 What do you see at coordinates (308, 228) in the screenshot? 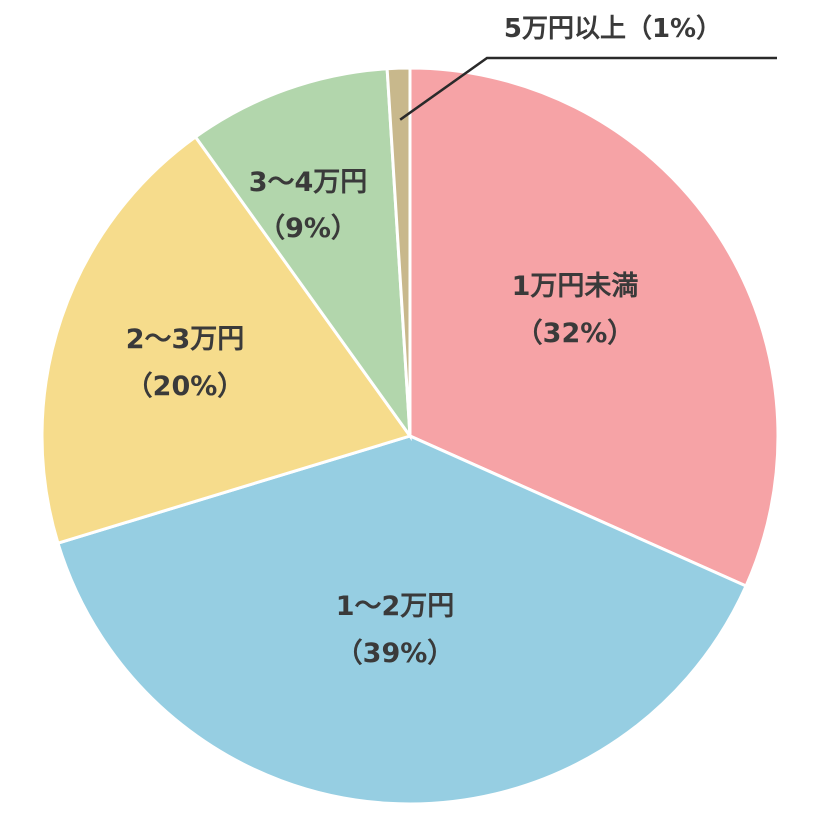
I see `slice-percent-4: （9%）` at bounding box center [308, 228].